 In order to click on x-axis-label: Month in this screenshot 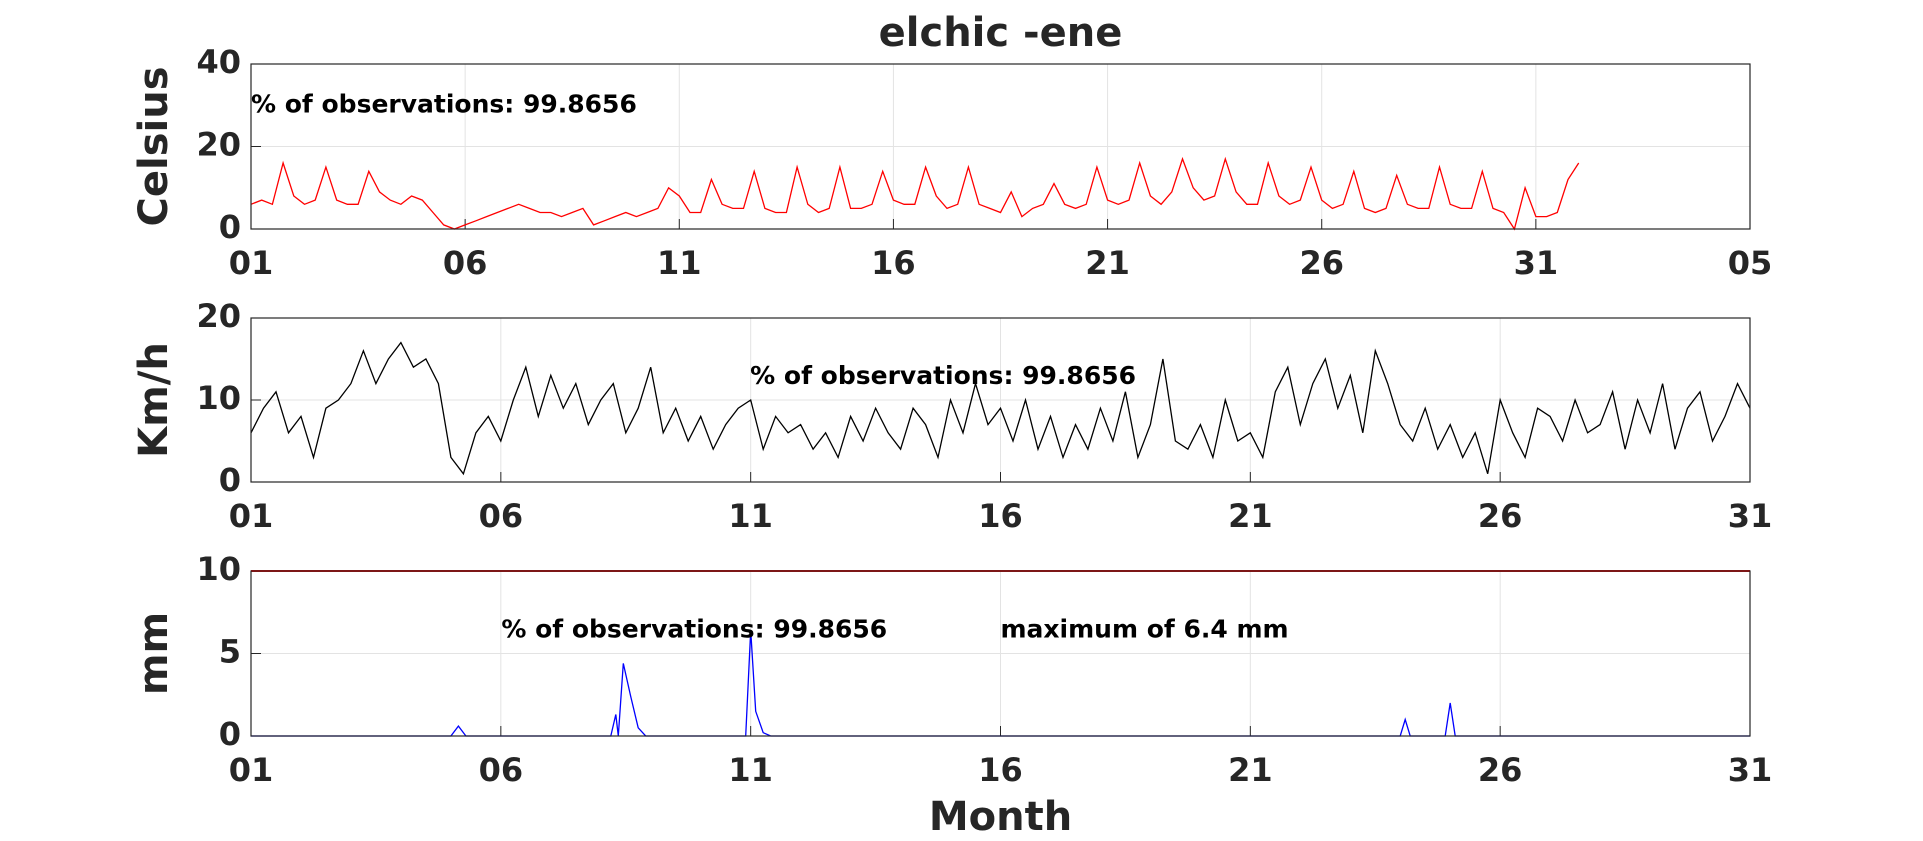, I will do `click(1000, 817)`.